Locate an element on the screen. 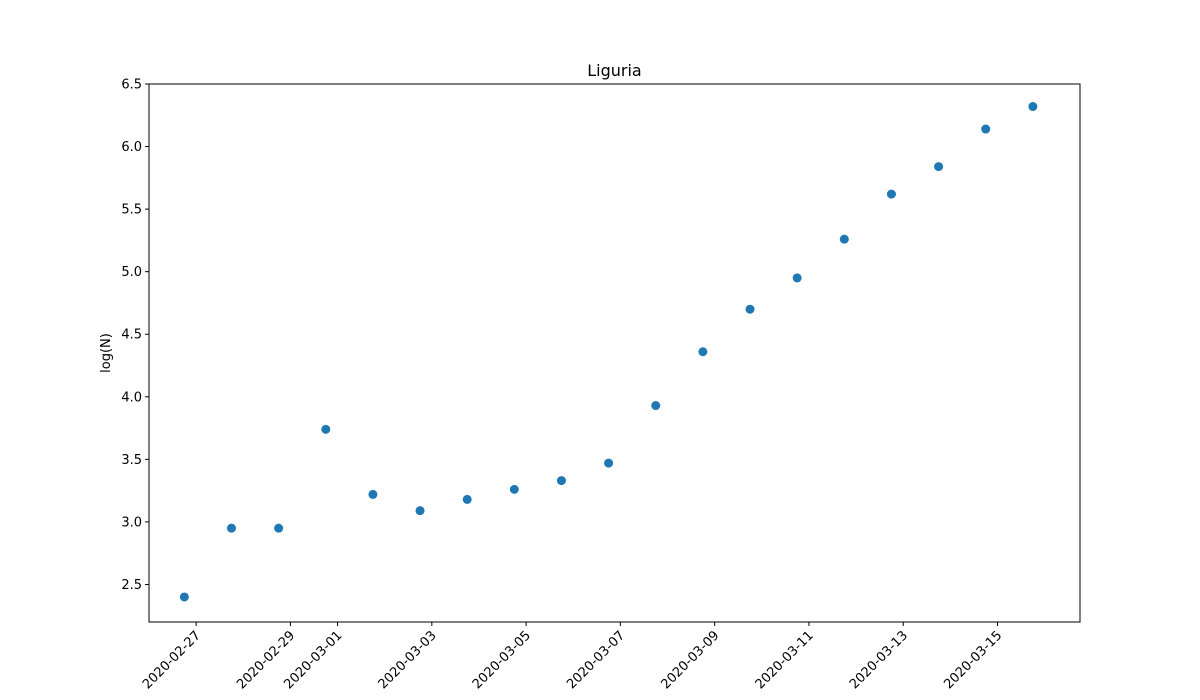  y-tick-label: 4.0 is located at coordinates (131, 397).